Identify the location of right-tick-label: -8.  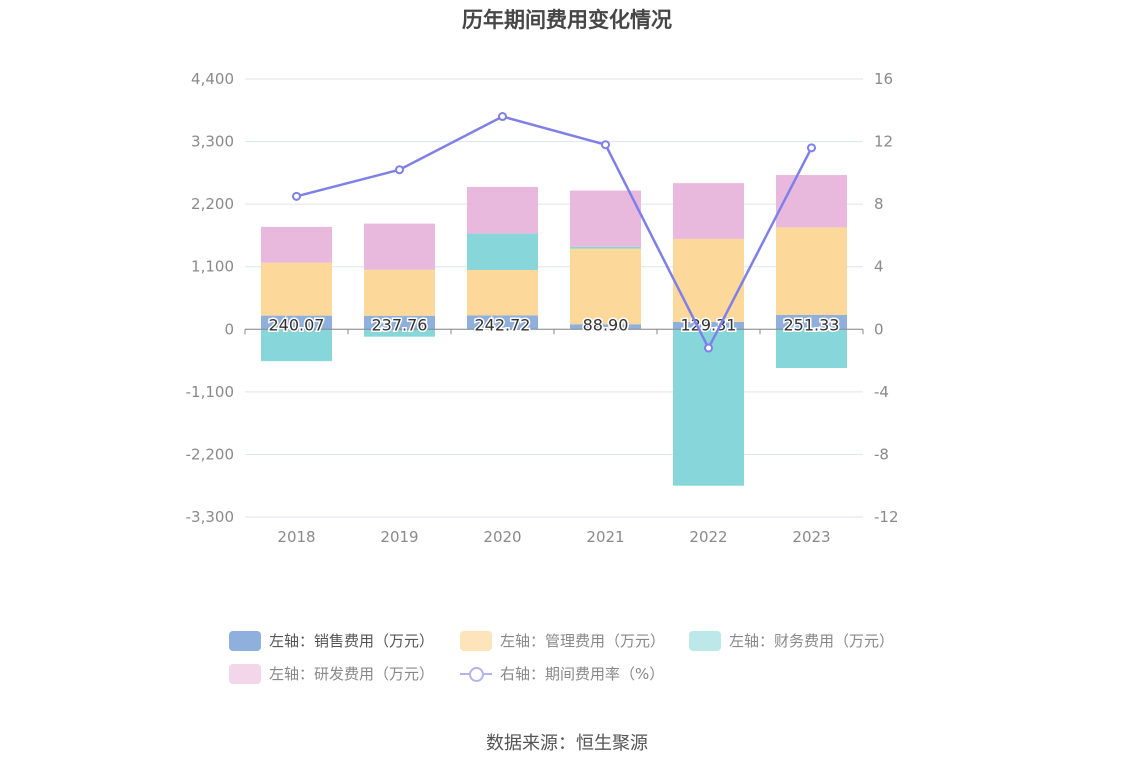
(881, 454).